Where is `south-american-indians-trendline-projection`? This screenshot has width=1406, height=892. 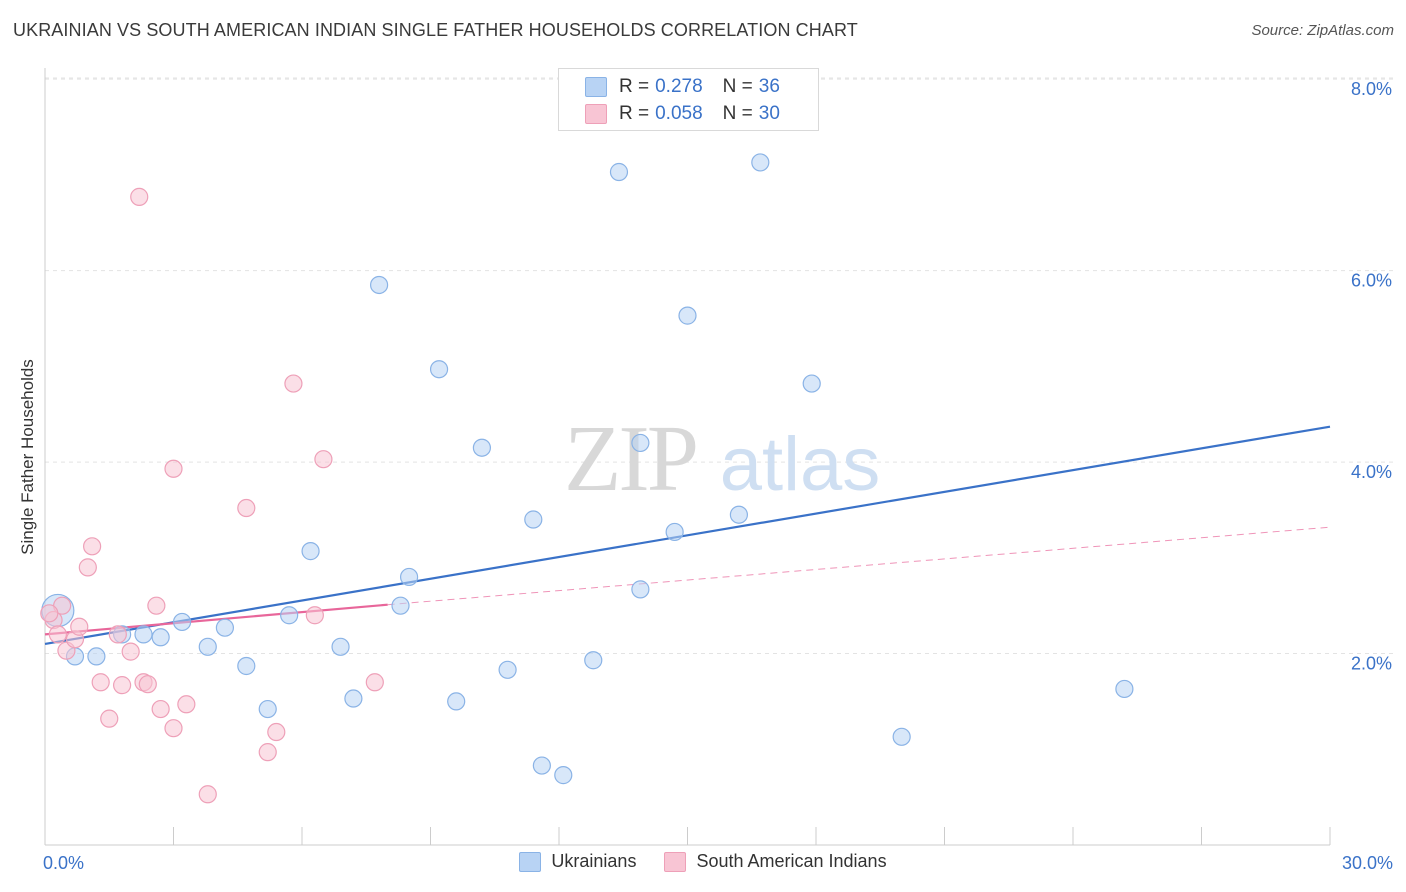 south-american-indians-trendline-projection is located at coordinates (859, 566).